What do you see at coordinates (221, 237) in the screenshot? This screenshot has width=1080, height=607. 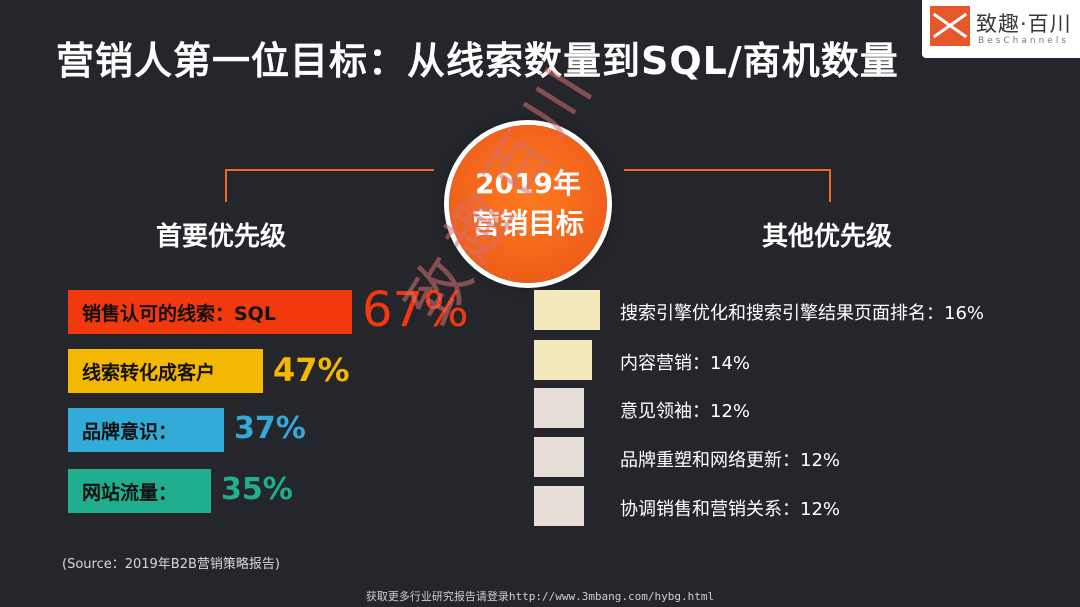 I see `primary-priority-heading: 首要优先级` at bounding box center [221, 237].